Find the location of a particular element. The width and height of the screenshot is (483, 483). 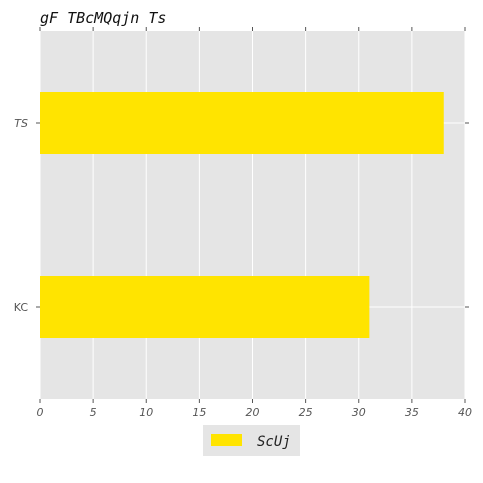

legend-swatch is located at coordinates (226, 440).